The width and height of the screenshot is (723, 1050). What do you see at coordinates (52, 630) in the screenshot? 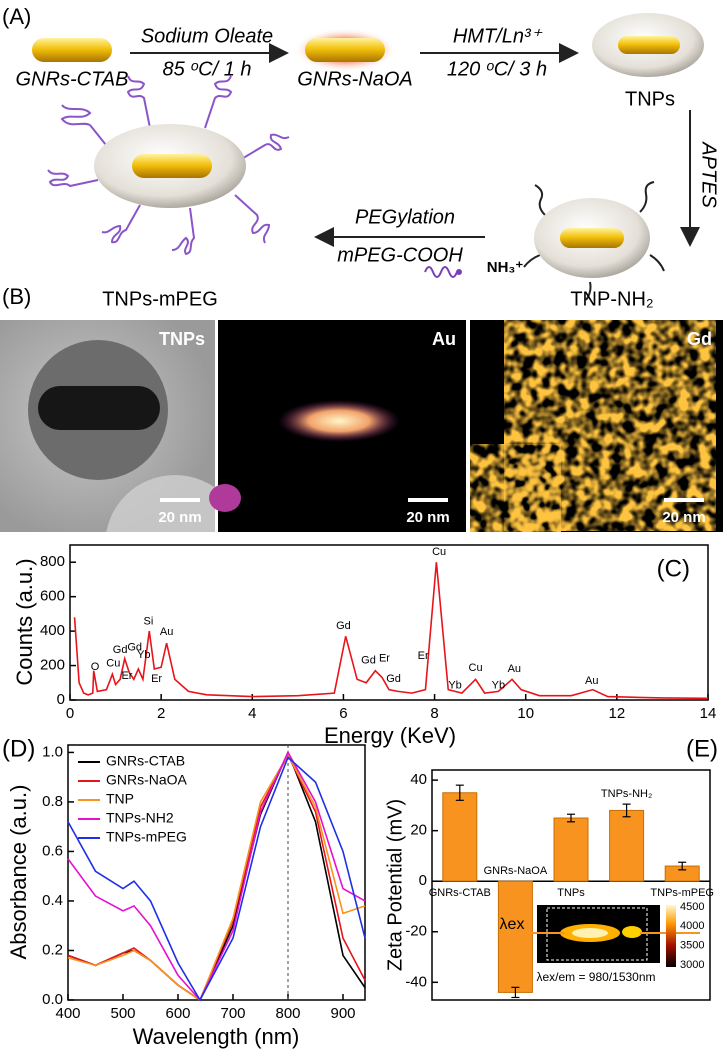
I see `y-tick-label: 400` at bounding box center [52, 630].